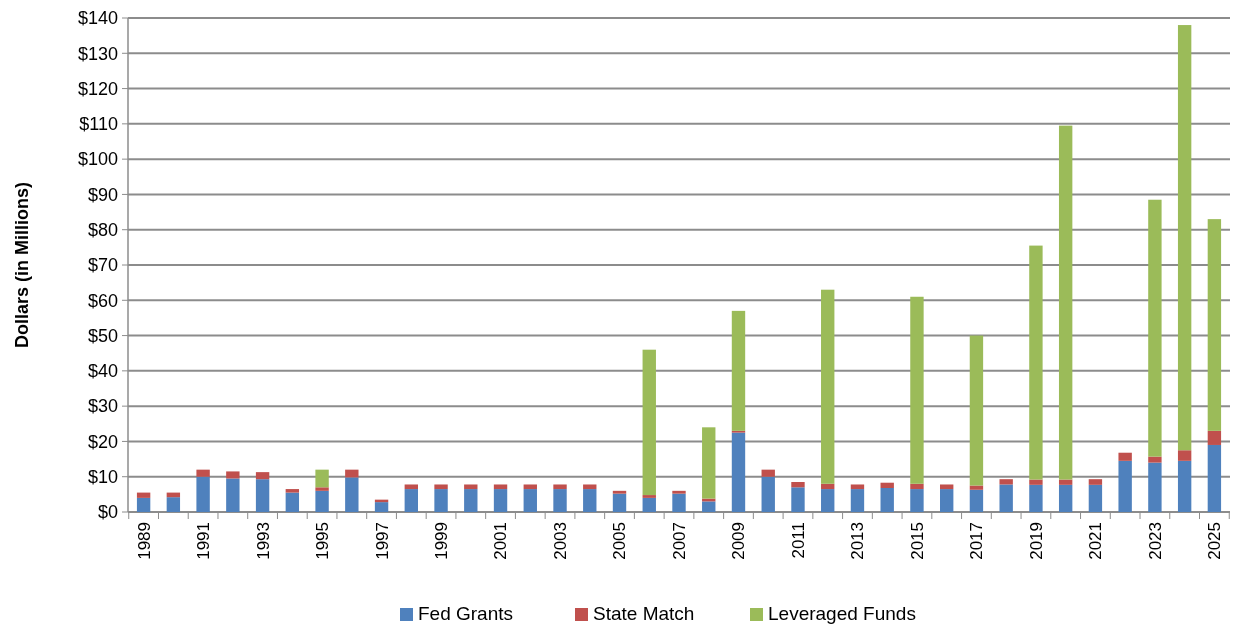 The width and height of the screenshot is (1245, 634). Describe the element at coordinates (97, 53) in the screenshot. I see `y-tick-label: $130` at that location.